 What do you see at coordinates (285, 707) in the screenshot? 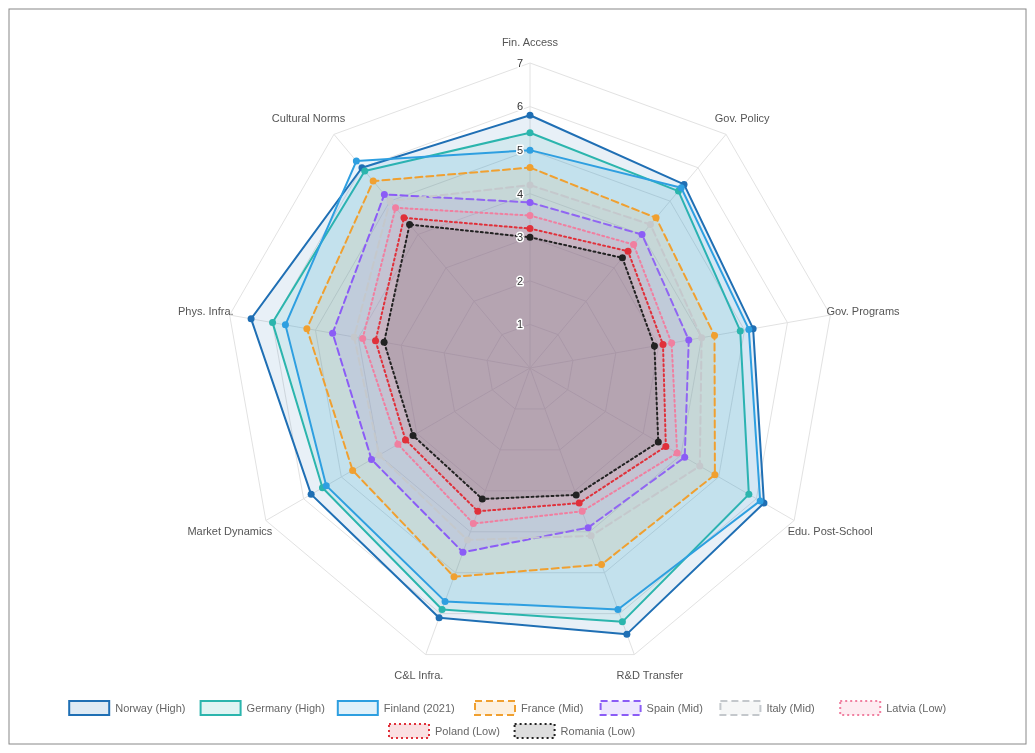
I see `legend-label: Germany (High)` at bounding box center [285, 707].